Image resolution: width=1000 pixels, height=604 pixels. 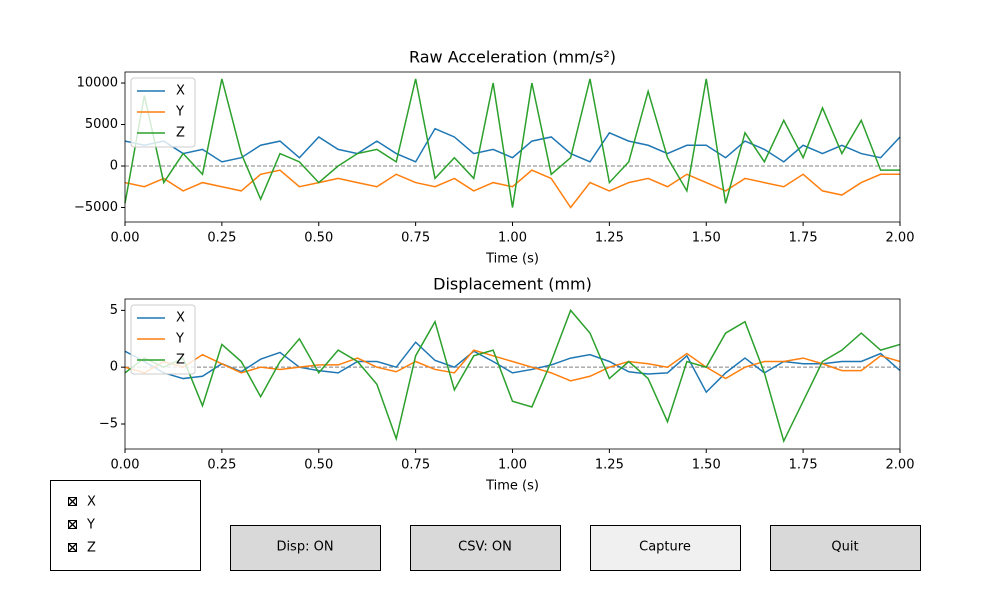 I want to click on button-label: Disp: ON, so click(x=304, y=547).